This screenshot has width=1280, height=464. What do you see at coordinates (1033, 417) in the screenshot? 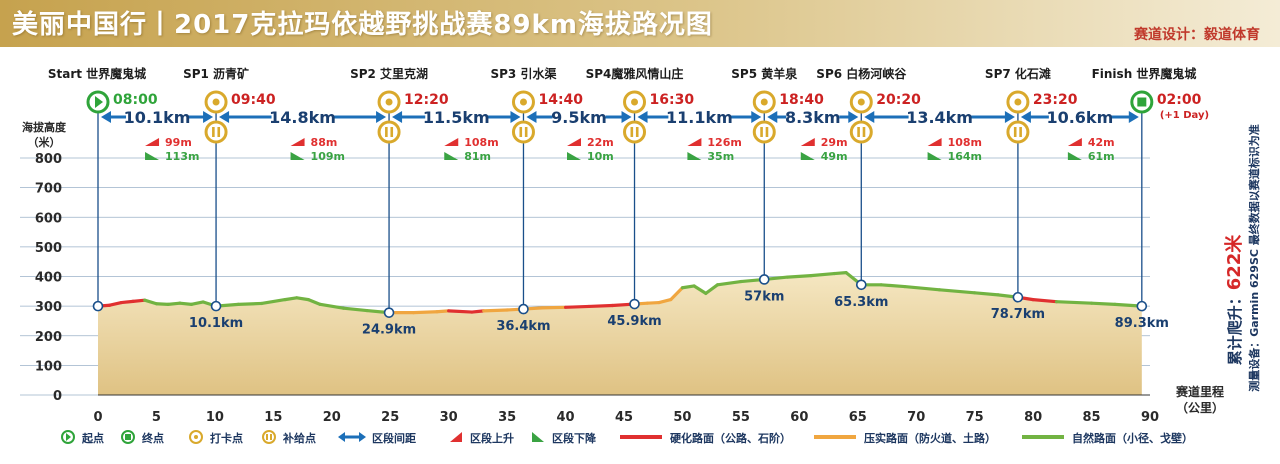
I see `x-tick-label: 80` at bounding box center [1033, 417].